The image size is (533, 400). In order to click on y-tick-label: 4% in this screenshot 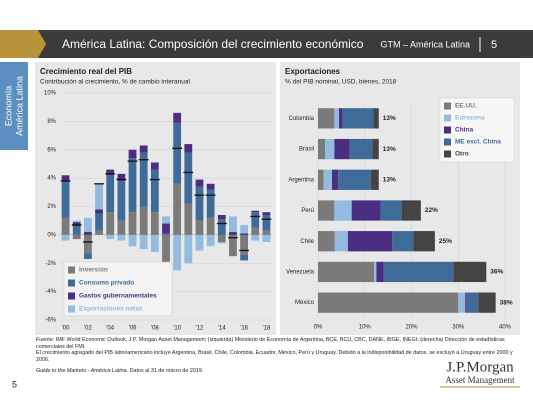, I will do `click(51, 179)`.